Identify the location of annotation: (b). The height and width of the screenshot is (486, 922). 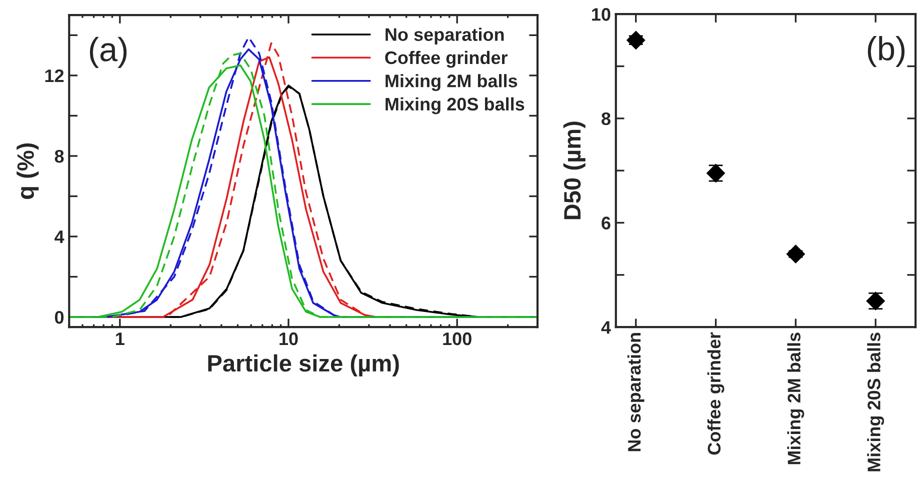
(886, 52).